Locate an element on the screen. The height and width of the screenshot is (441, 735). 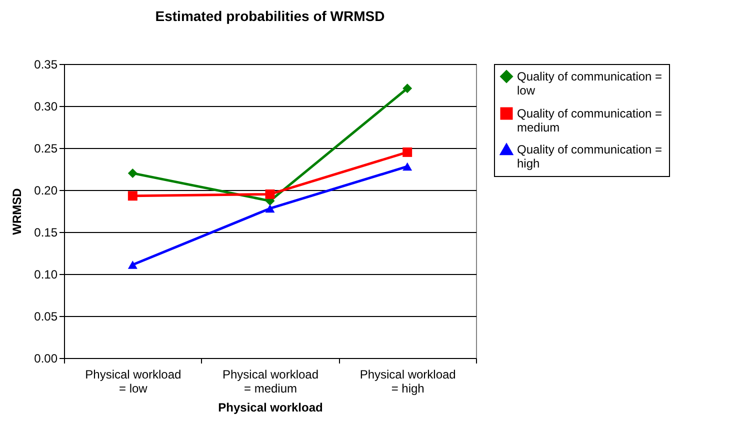
x-tick-label: Physical workload = high is located at coordinates (408, 382).